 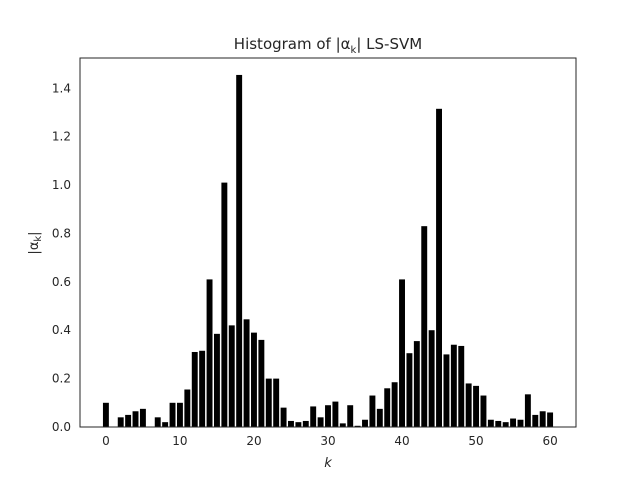 I want to click on y-tick-label: 0.8, so click(x=61, y=233).